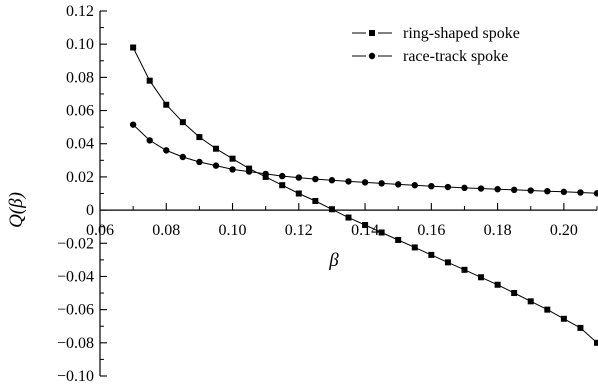  What do you see at coordinates (80, 44) in the screenshot?
I see `y-tick-label: 0.10` at bounding box center [80, 44].